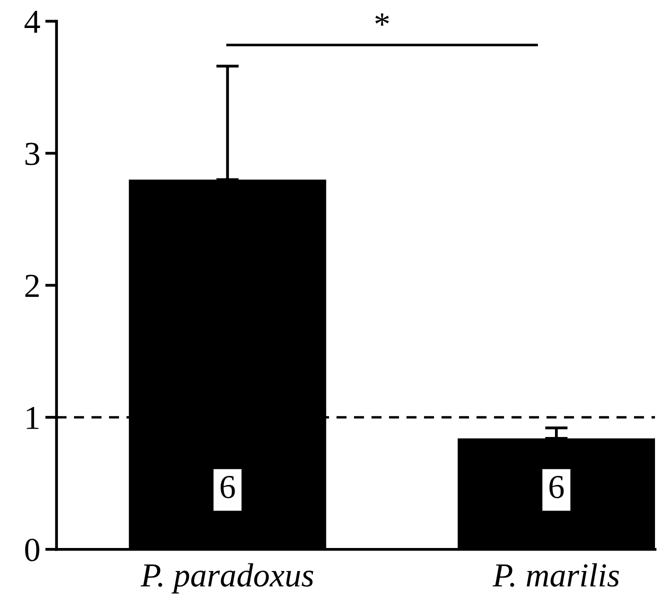 The width and height of the screenshot is (665, 607). Describe the element at coordinates (555, 575) in the screenshot. I see `x-tick-label: P. marilis` at that location.